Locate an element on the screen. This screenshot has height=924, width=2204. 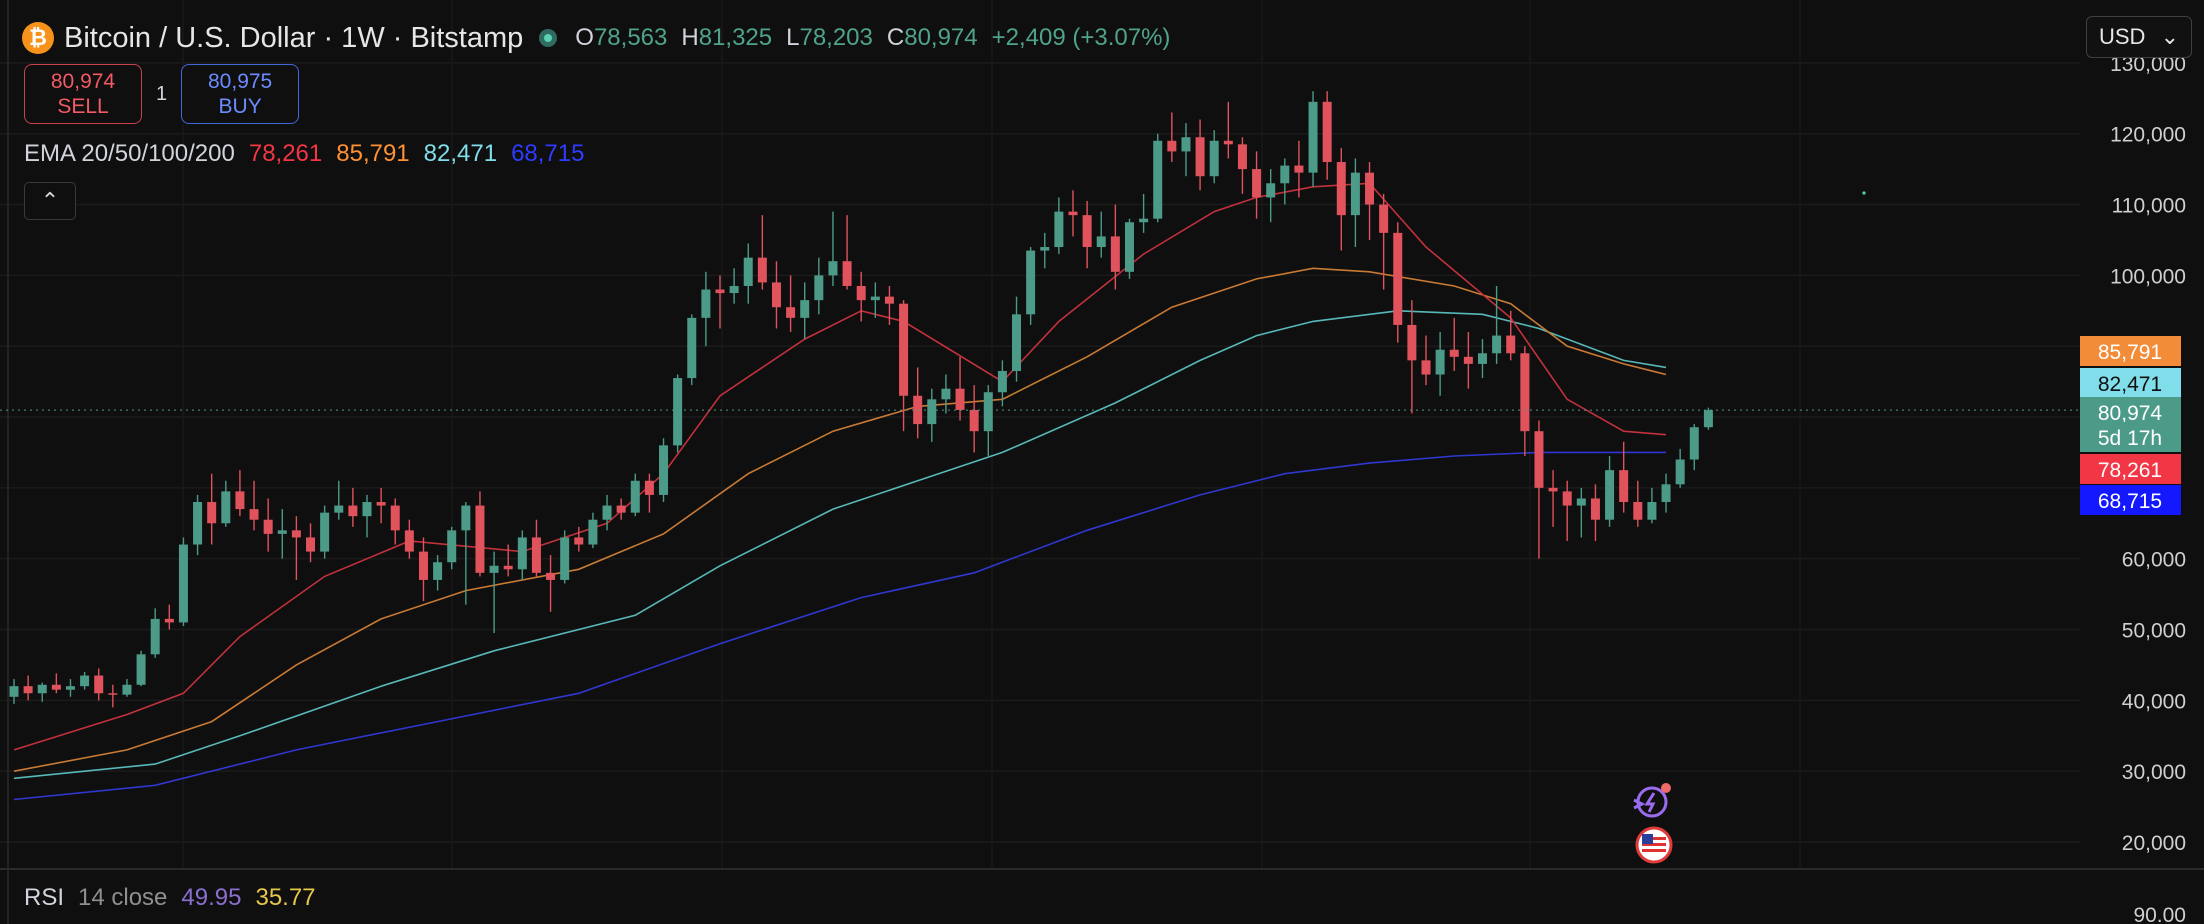
price-axis-label: 110,000 is located at coordinates (2149, 206).